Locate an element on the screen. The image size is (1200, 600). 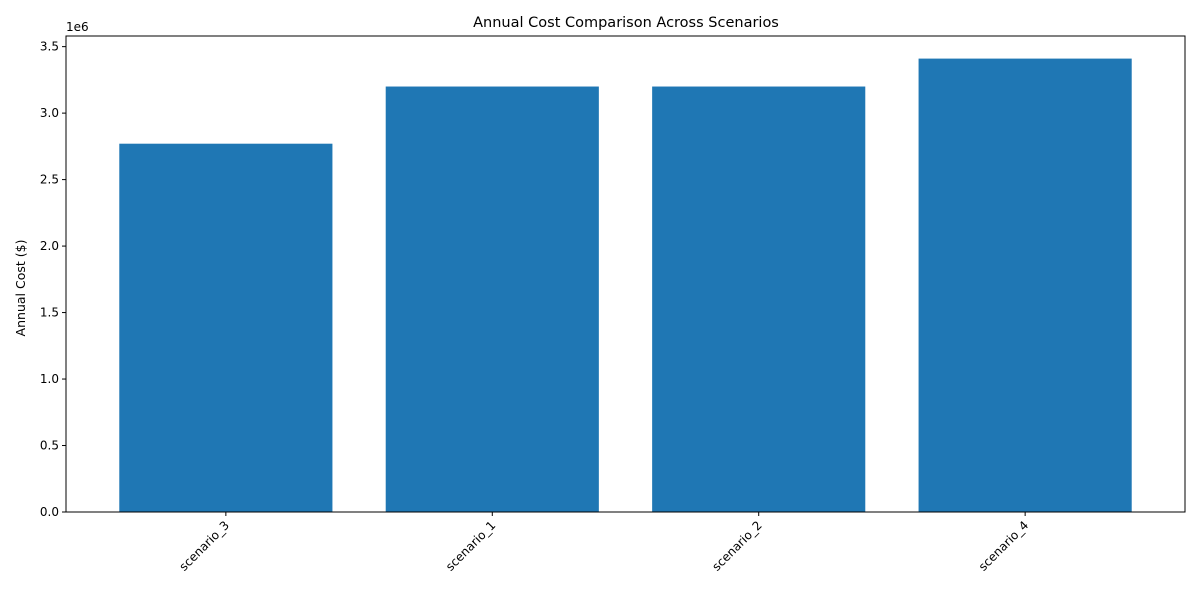
chart-title: Annual Cost Comparison Across Scenarios is located at coordinates (626, 23).